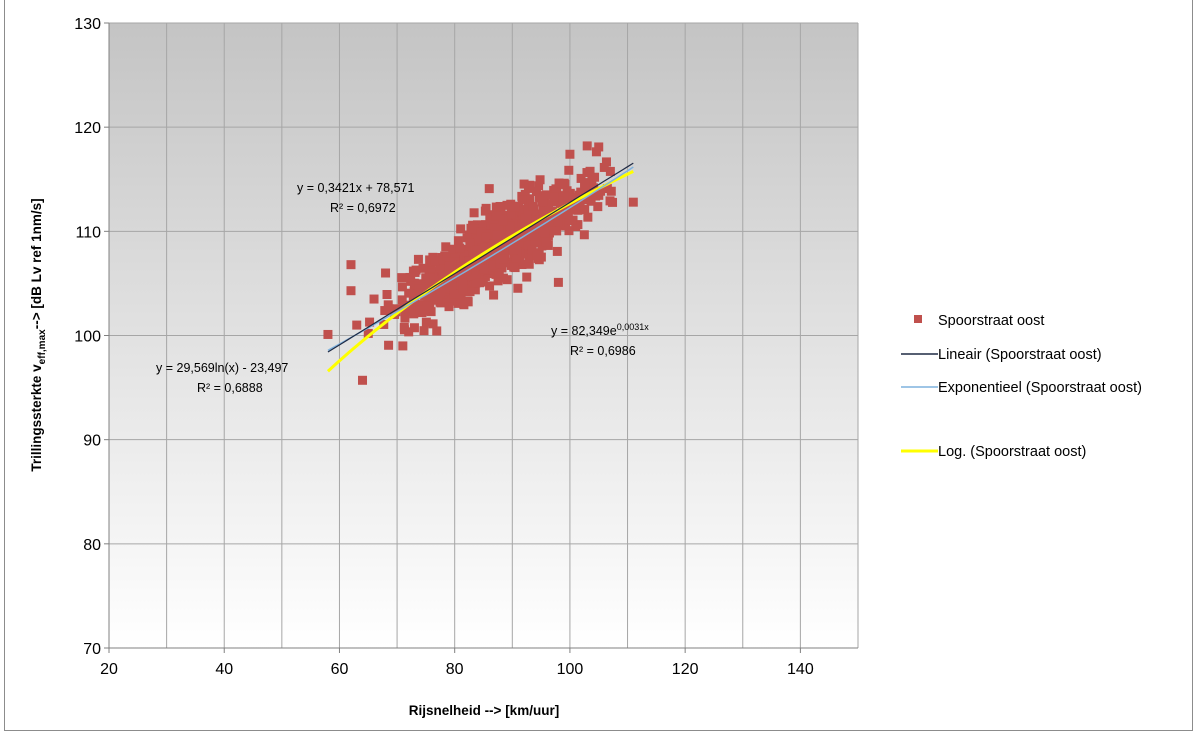  Describe the element at coordinates (584, 331) in the screenshot. I see `exponential-equation-base: y = 82,349e` at that location.